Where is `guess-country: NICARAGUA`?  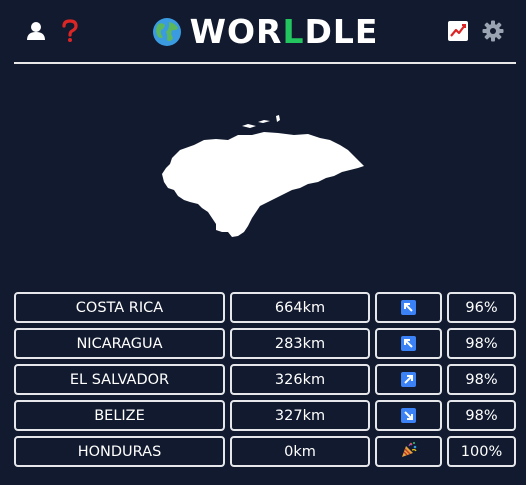
guess-country: NICARAGUA is located at coordinates (119, 343).